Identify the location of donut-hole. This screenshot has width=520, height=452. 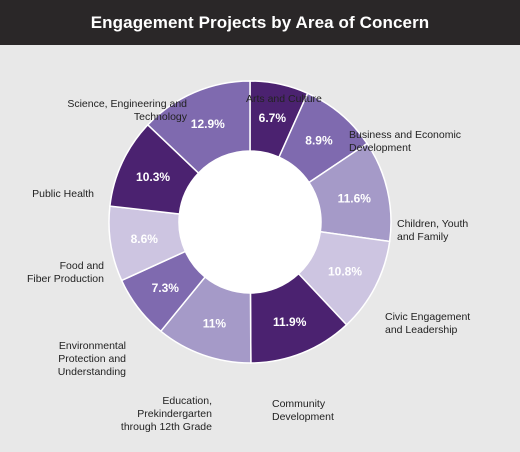
(250, 222).